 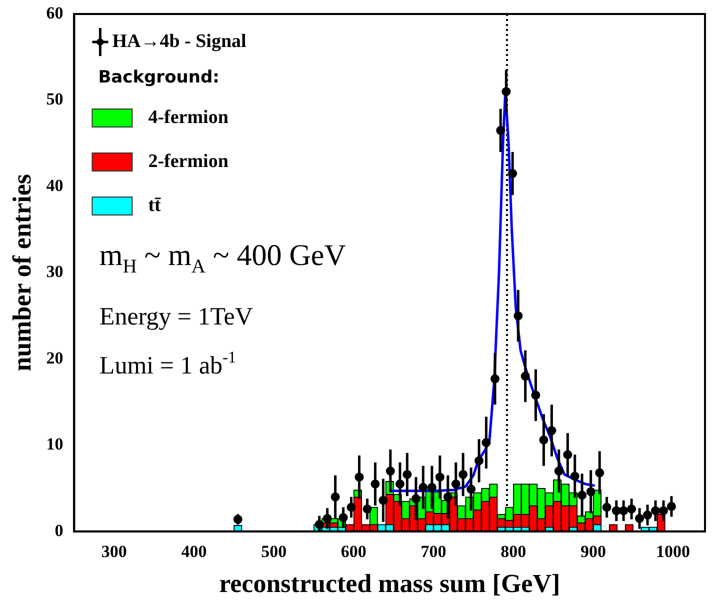 I want to click on x-tick-label: 700, so click(x=433, y=551).